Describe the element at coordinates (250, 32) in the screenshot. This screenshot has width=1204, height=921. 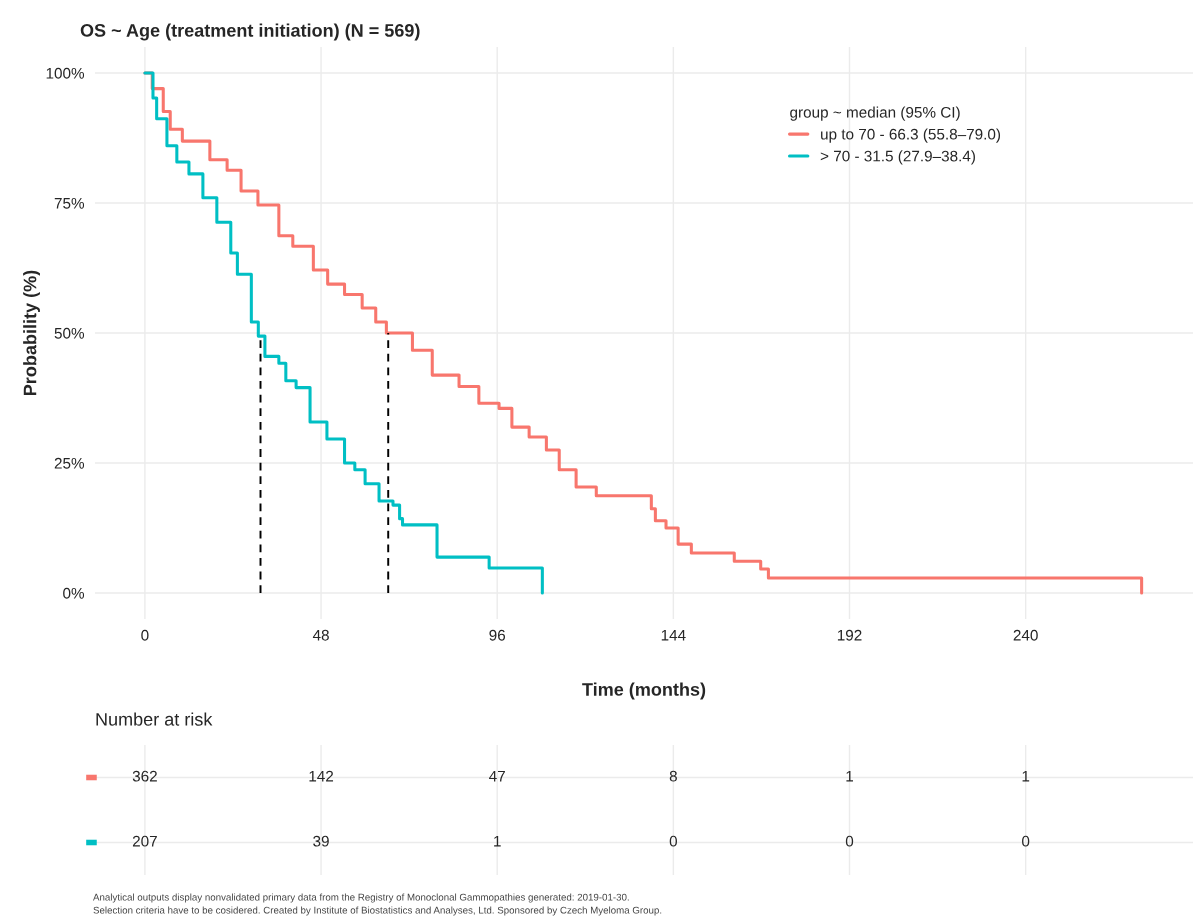
I see `chart-title: OS ~ Age (treatment initiation) (N = 569)` at that location.